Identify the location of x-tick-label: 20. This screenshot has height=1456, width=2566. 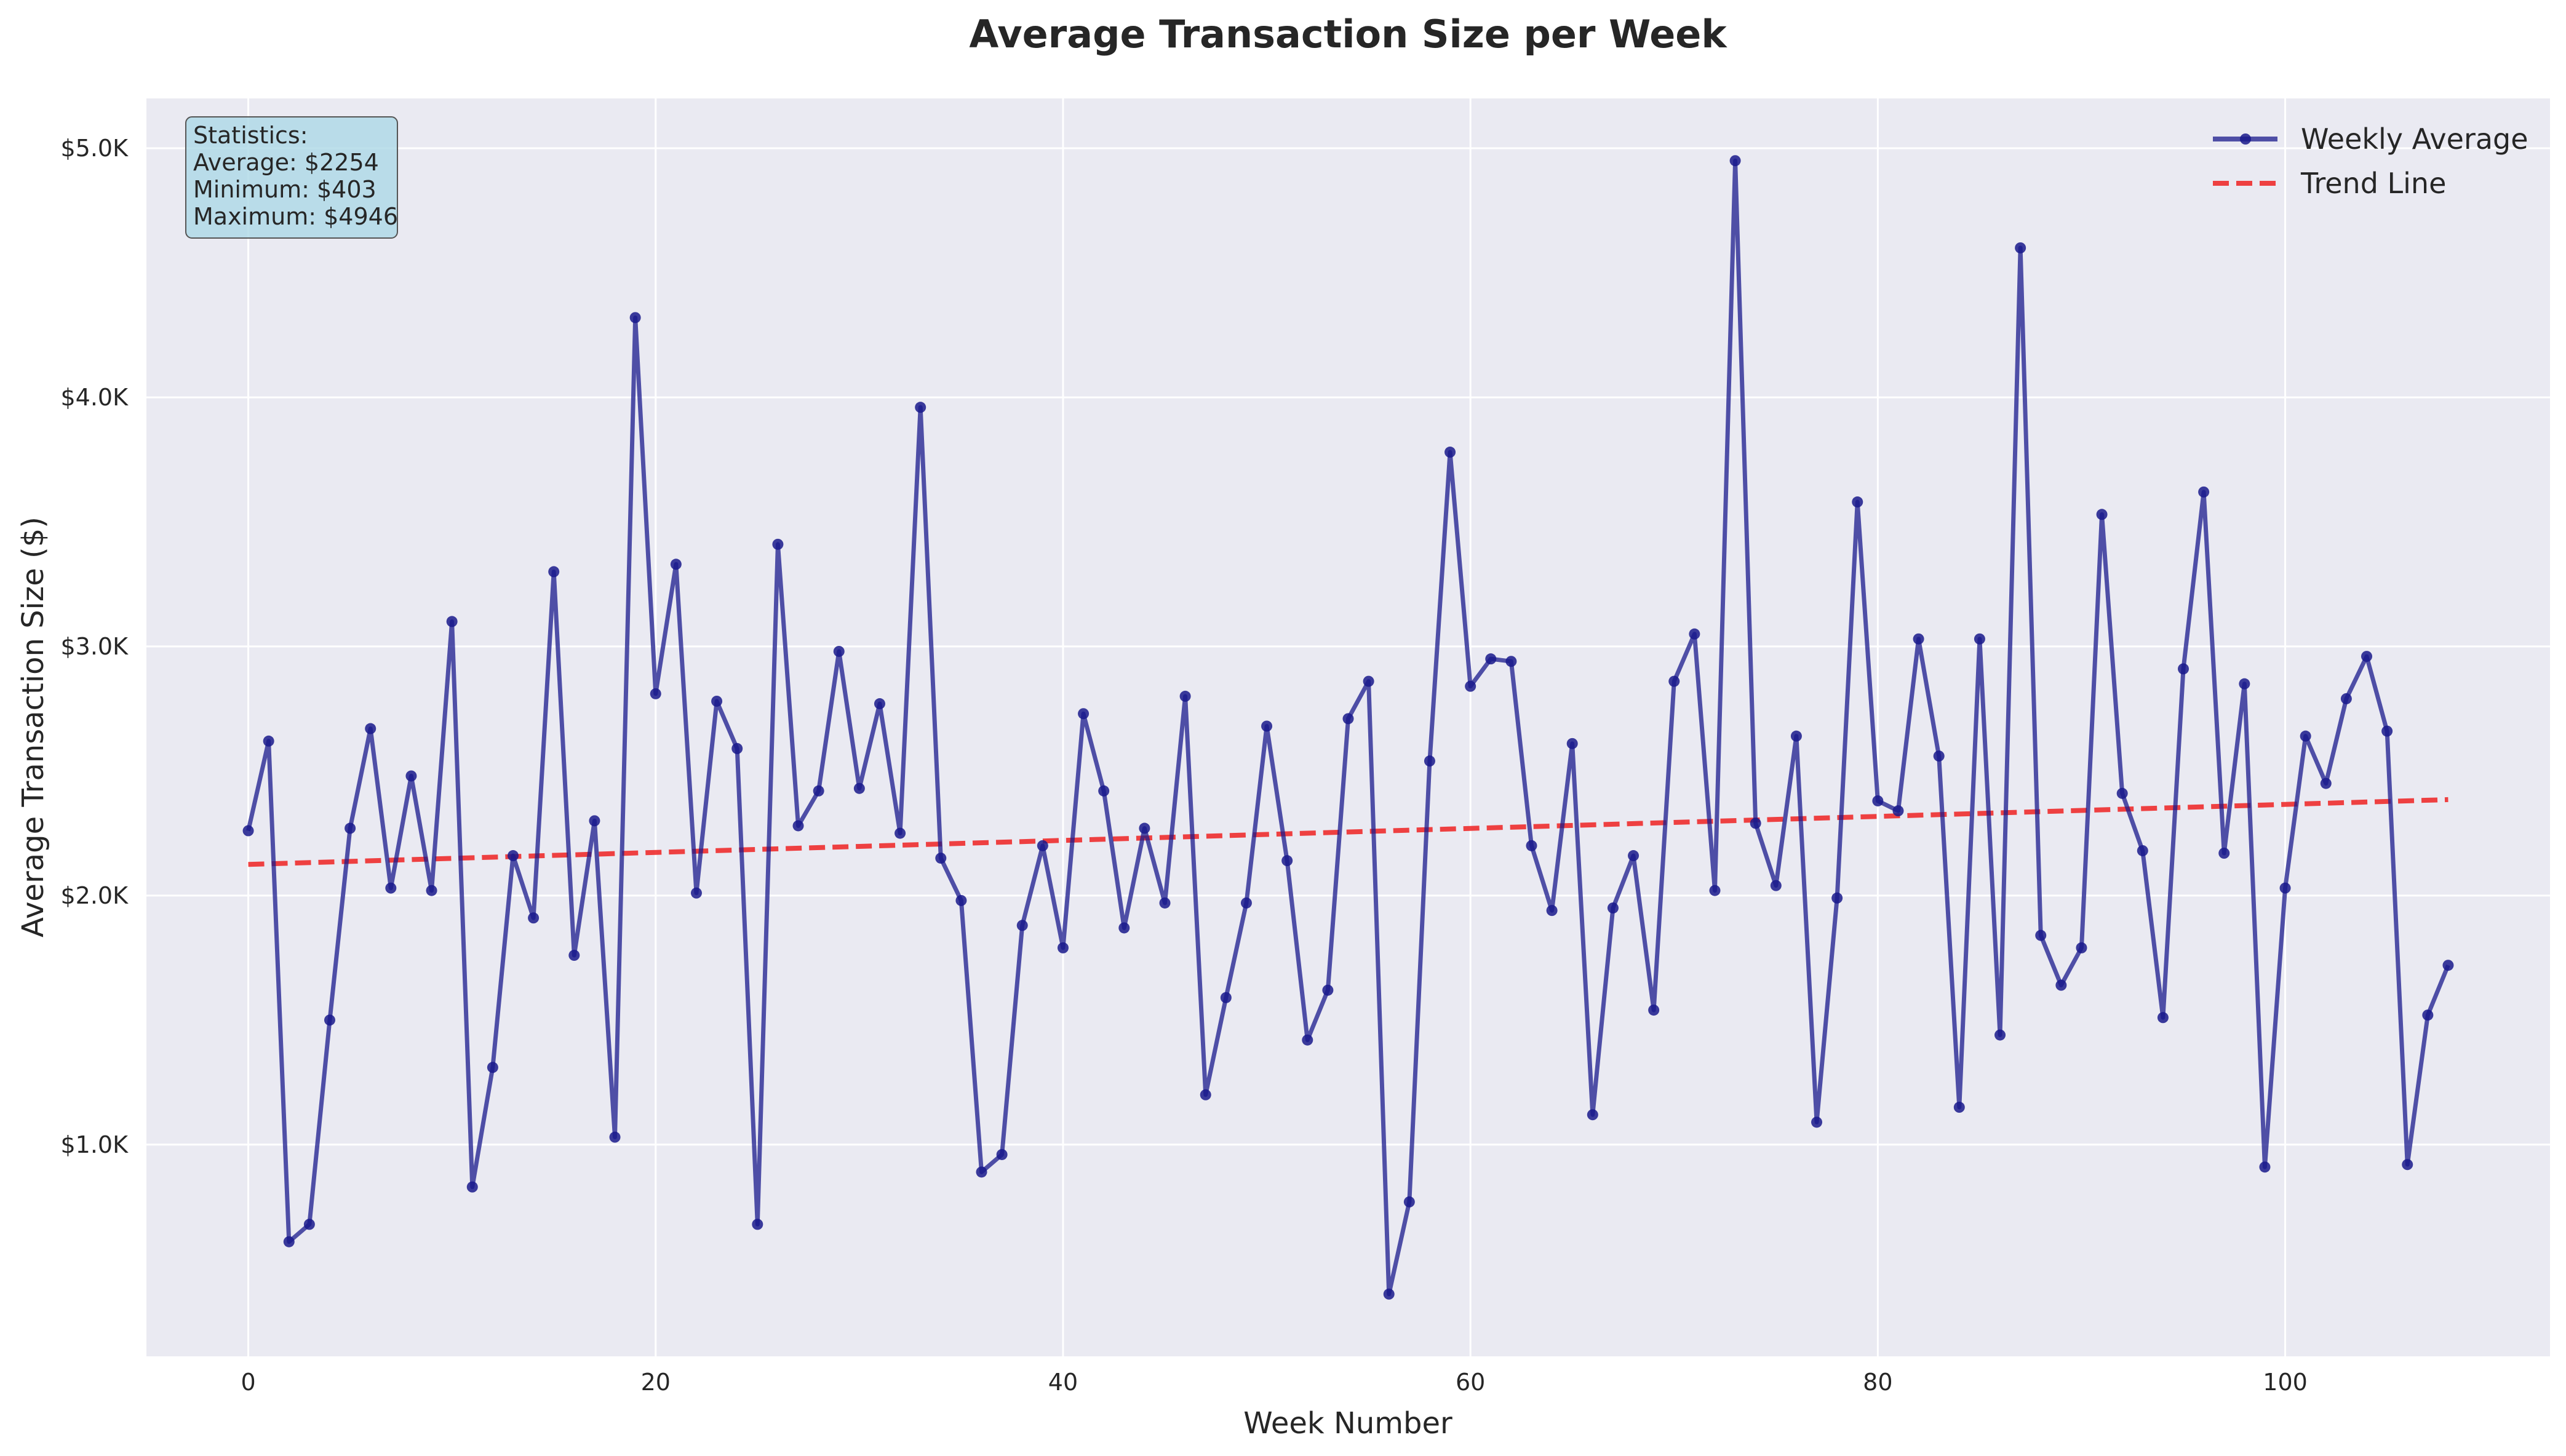
(656, 1382).